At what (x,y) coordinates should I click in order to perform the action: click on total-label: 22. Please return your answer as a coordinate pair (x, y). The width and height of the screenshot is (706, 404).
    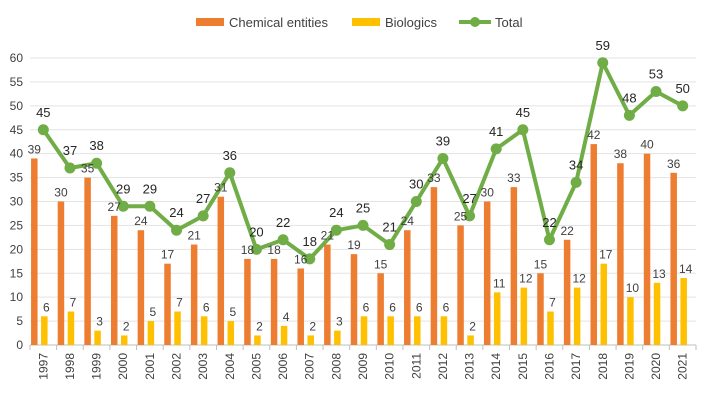
    Looking at the image, I should click on (549, 222).